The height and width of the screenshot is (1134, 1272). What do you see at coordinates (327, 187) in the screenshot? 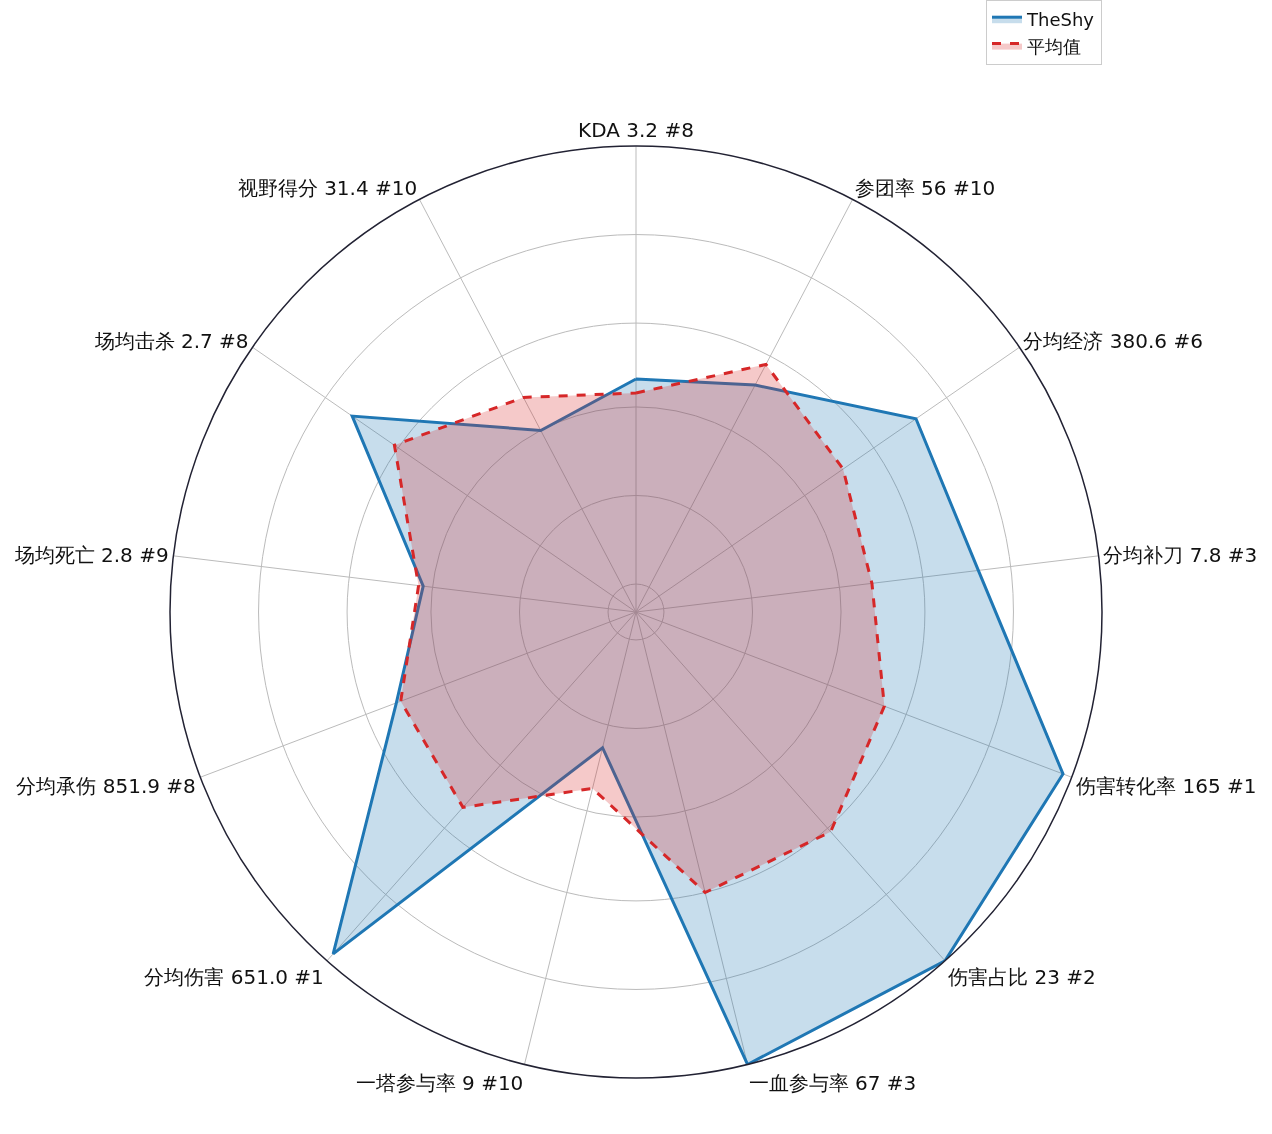
I see `spoke-label: 视野得分 31.4 #10` at bounding box center [327, 187].